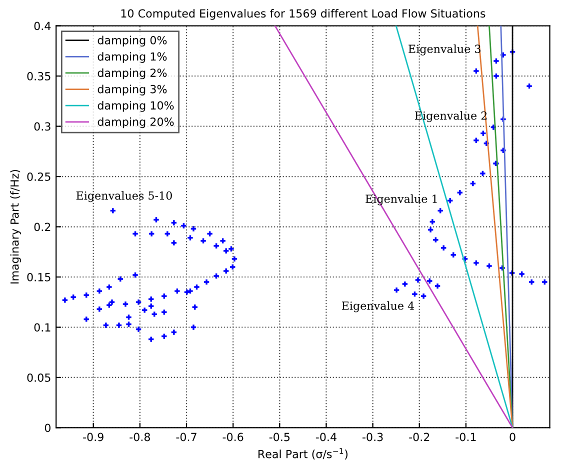 The height and width of the screenshot is (469, 561). What do you see at coordinates (513, 437) in the screenshot?
I see `x-tick-label: 0` at bounding box center [513, 437].